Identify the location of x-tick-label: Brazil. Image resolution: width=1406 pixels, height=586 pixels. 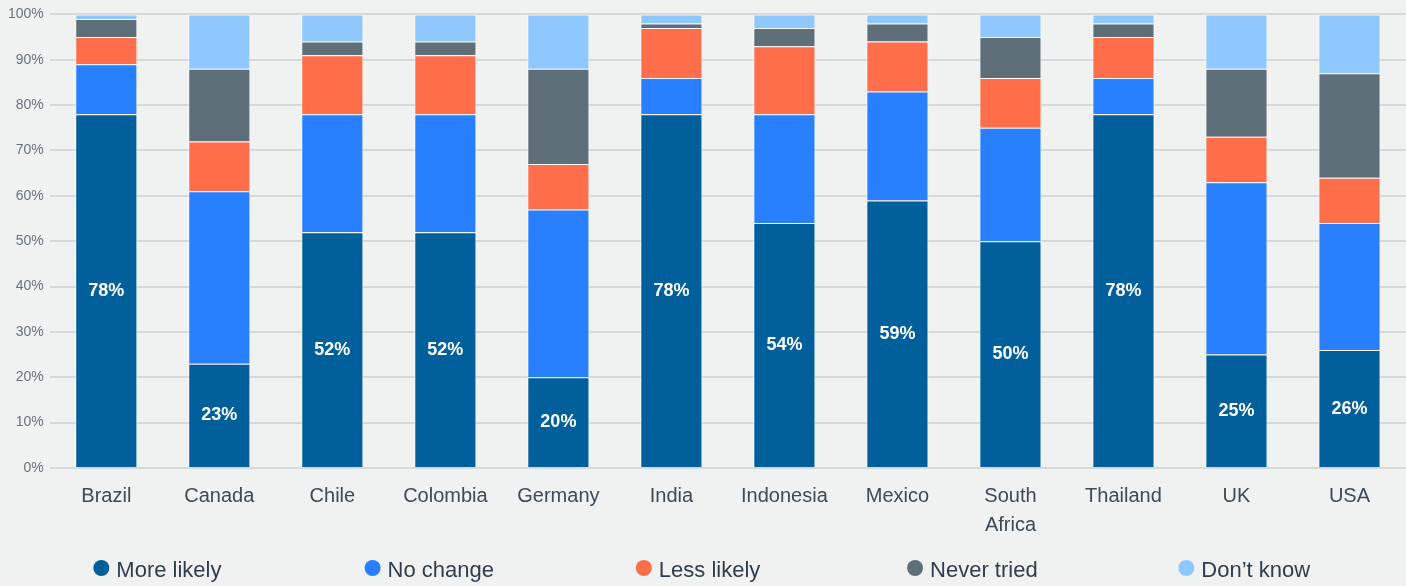
(106, 495).